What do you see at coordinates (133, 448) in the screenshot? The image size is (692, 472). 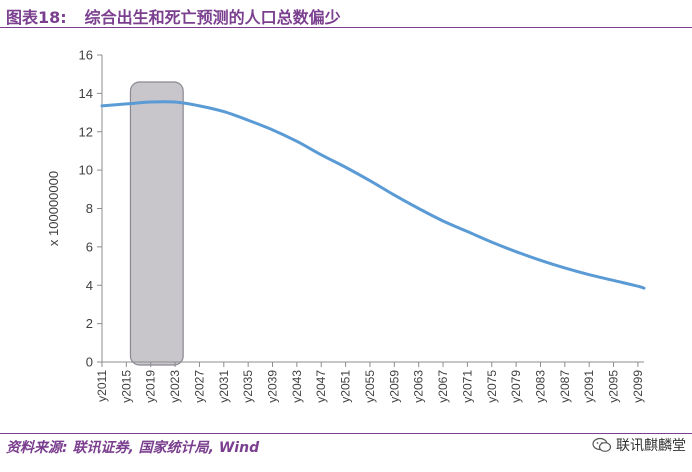 I see `source-note: 资料来源: 联讯证券, 国家统计局, Wind` at bounding box center [133, 448].